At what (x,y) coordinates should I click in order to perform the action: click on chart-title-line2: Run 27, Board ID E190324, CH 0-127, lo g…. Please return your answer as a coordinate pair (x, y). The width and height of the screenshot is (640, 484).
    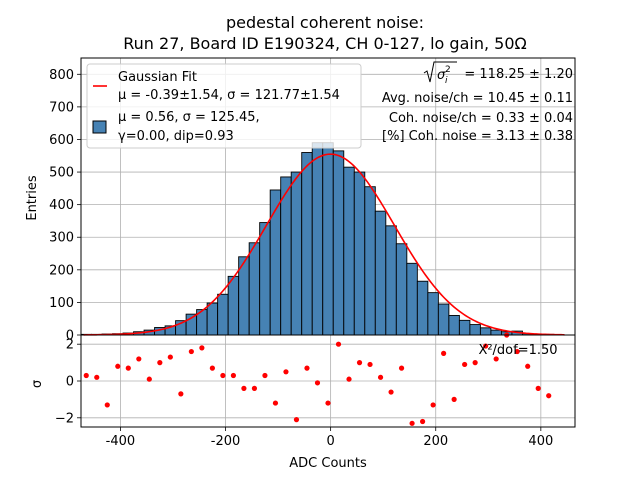
    Looking at the image, I should click on (324, 43).